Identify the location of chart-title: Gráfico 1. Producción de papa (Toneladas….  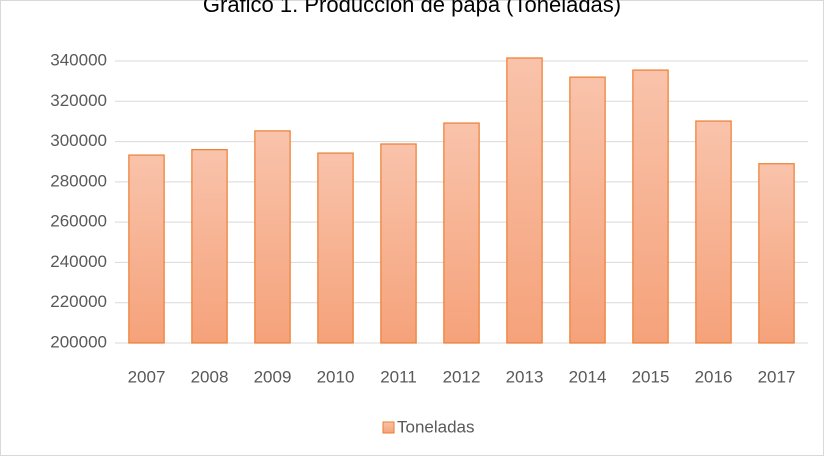
(412, 8).